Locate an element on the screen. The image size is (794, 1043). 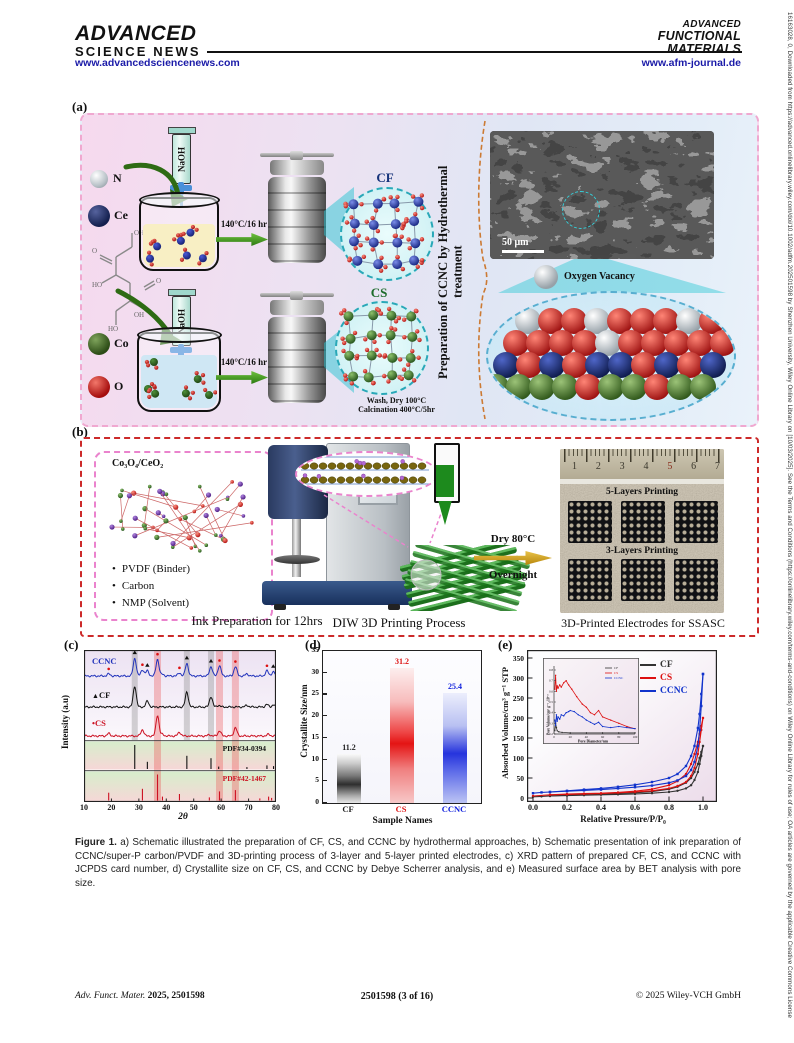
ruler-number: 1 is located at coordinates (574, 466).